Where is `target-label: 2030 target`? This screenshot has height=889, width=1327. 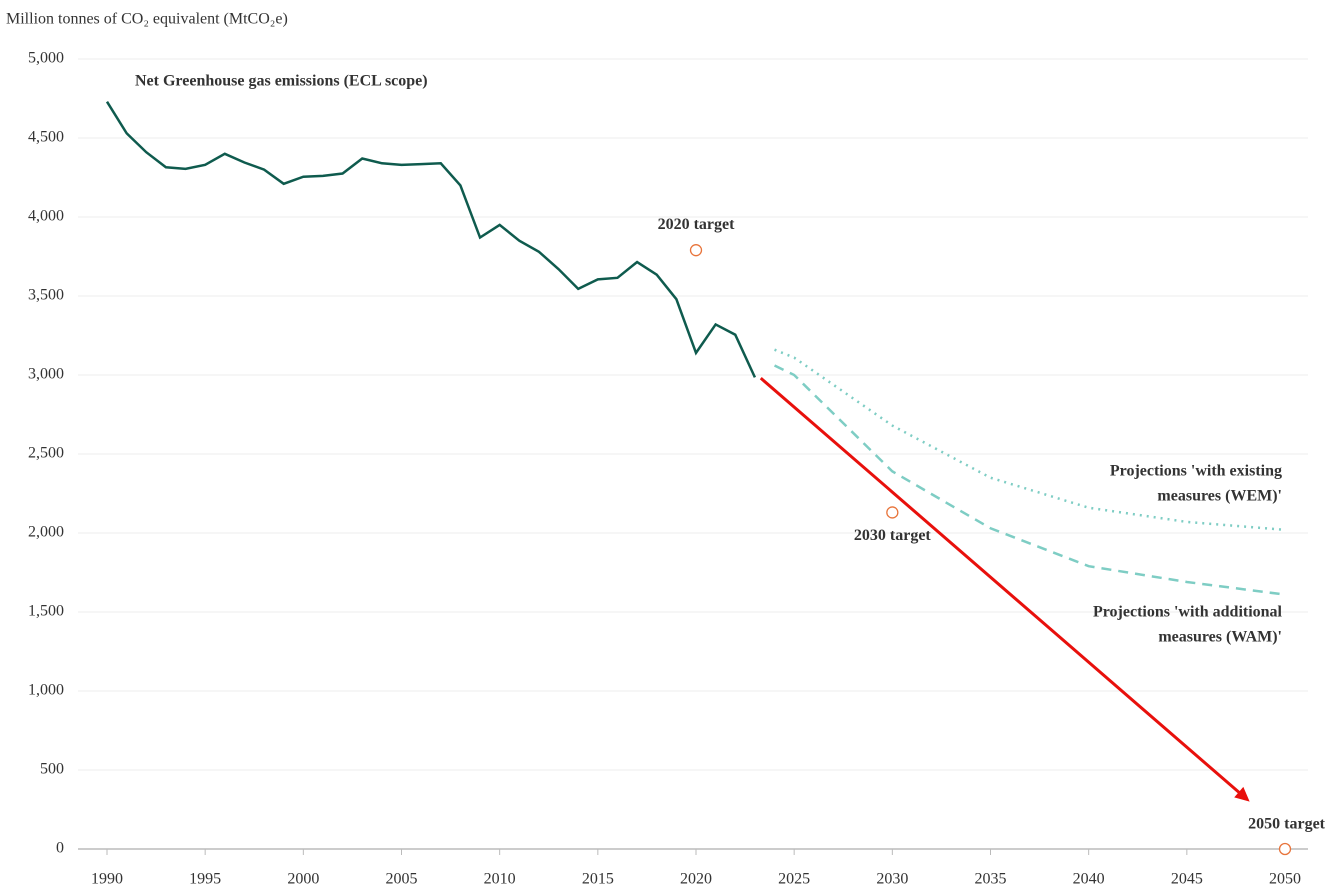
target-label: 2030 target is located at coordinates (893, 535).